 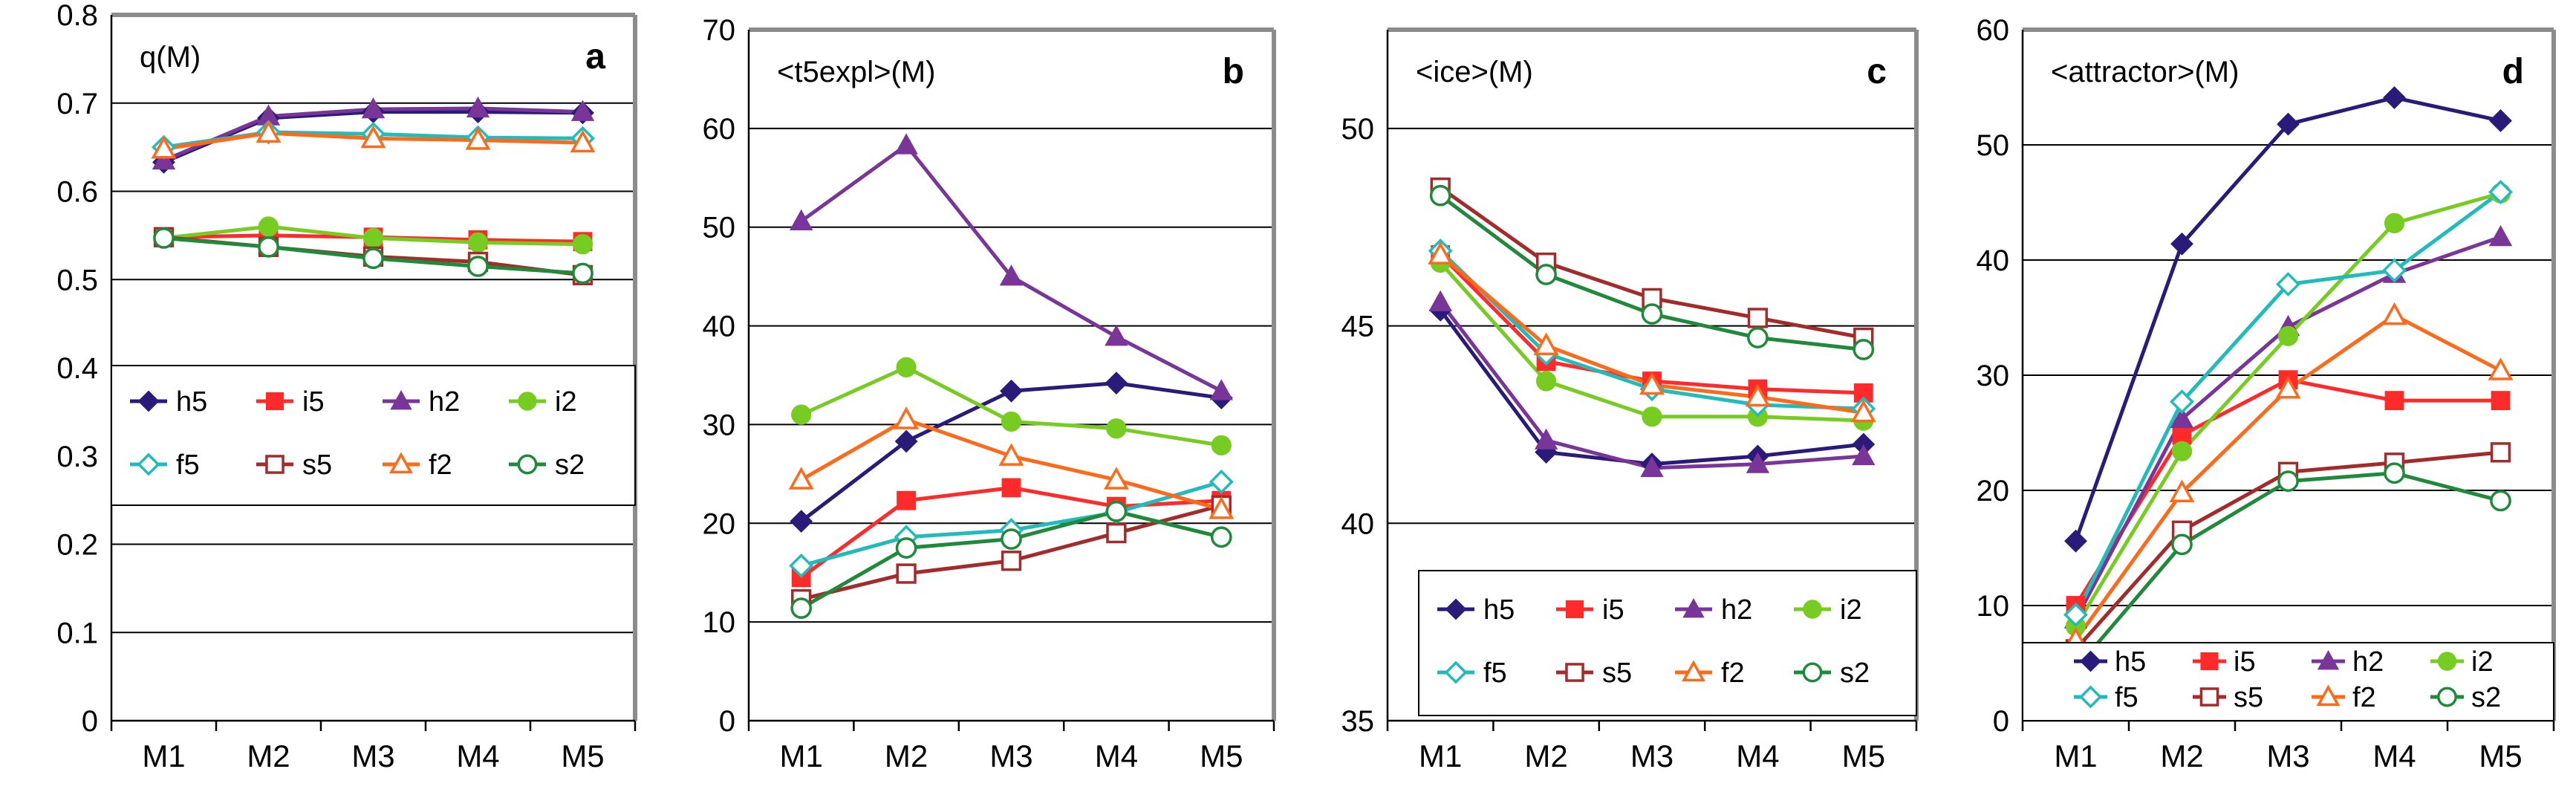 What do you see at coordinates (2328, 659) in the screenshot?
I see `legend-marker-h2` at bounding box center [2328, 659].